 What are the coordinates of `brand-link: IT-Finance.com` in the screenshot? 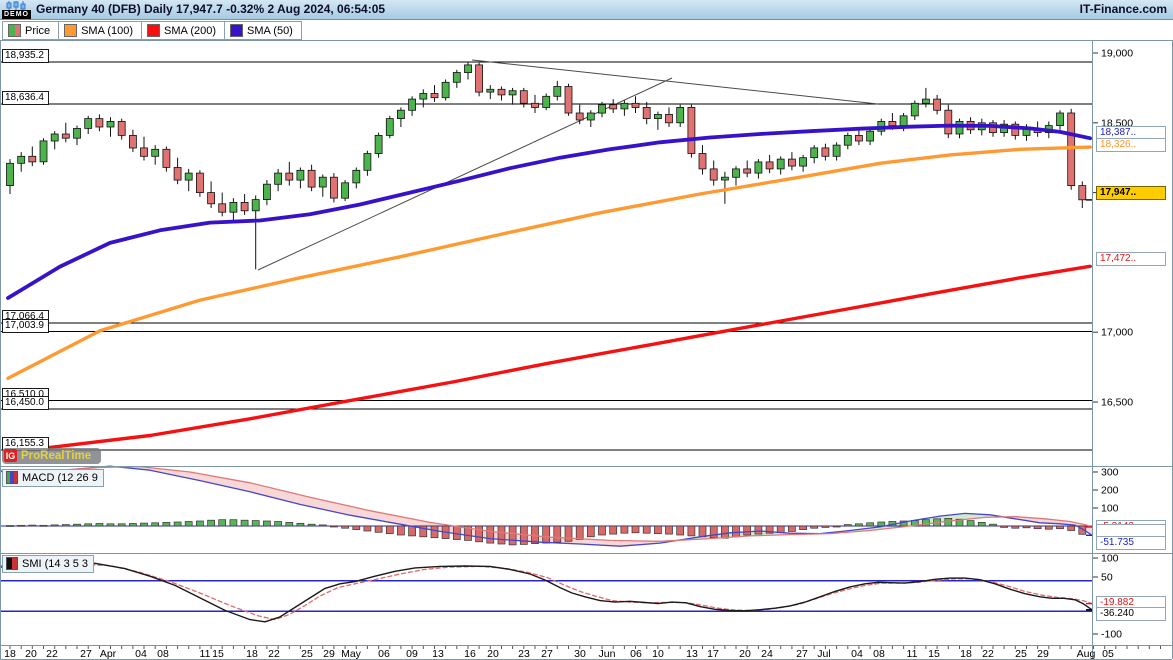 It's located at (1123, 9).